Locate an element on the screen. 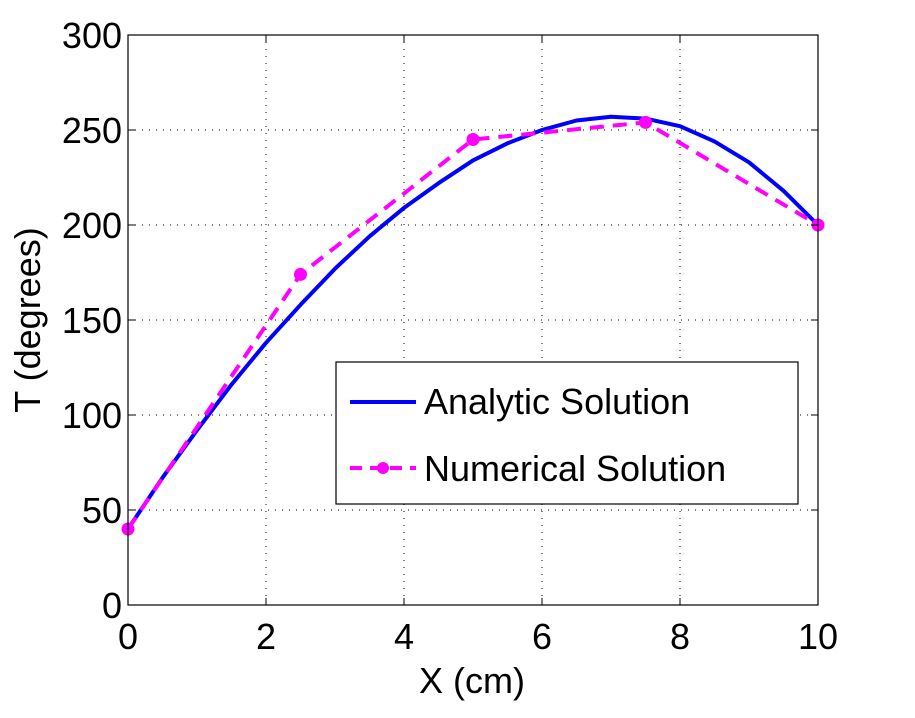 The height and width of the screenshot is (718, 915). x-tick-label: 6 is located at coordinates (542, 636).